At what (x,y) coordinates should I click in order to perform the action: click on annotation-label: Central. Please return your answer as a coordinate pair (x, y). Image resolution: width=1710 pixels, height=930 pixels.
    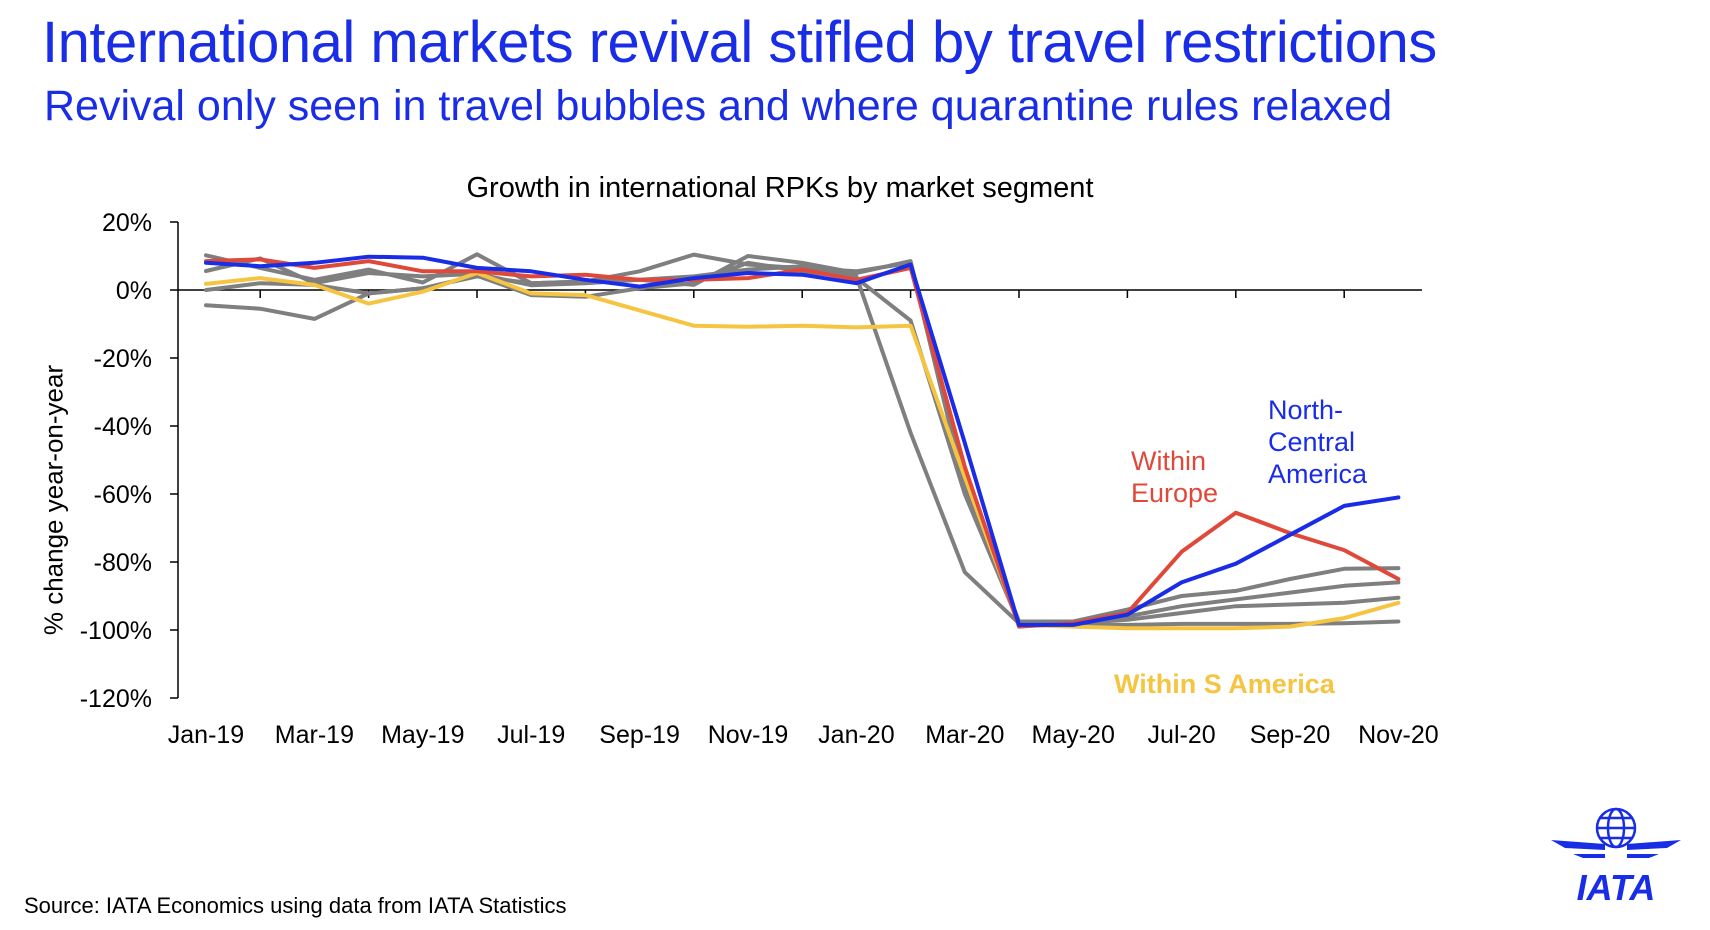
    Looking at the image, I should click on (1311, 442).